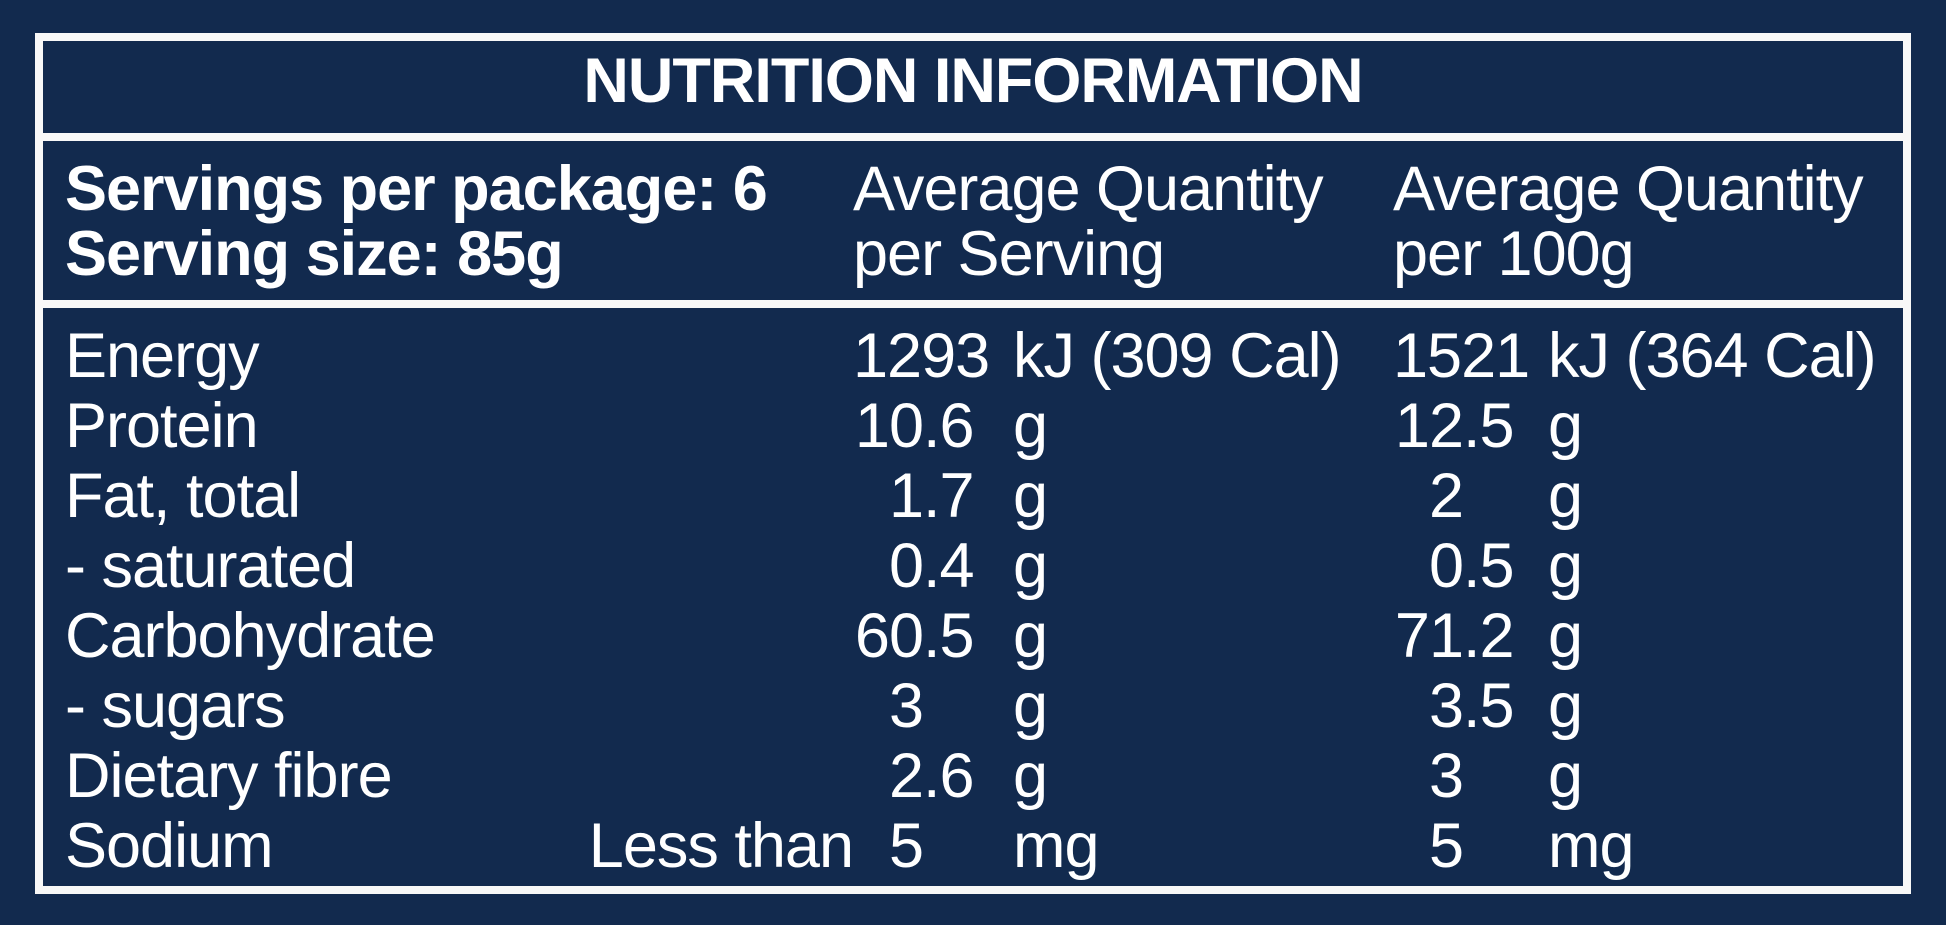 This screenshot has width=1946, height=925. What do you see at coordinates (314, 254) in the screenshot?
I see `serving-size: Serving size: 85g` at bounding box center [314, 254].